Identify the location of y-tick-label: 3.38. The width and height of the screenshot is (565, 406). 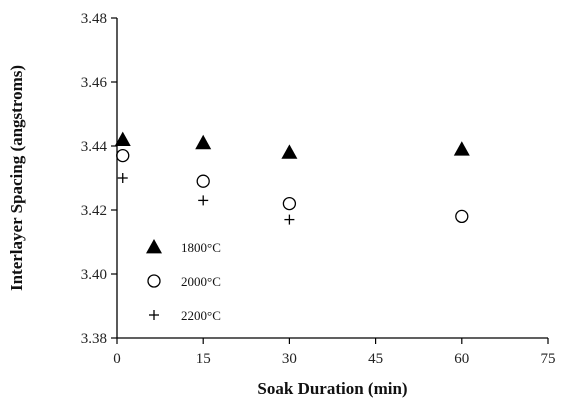
(94, 339).